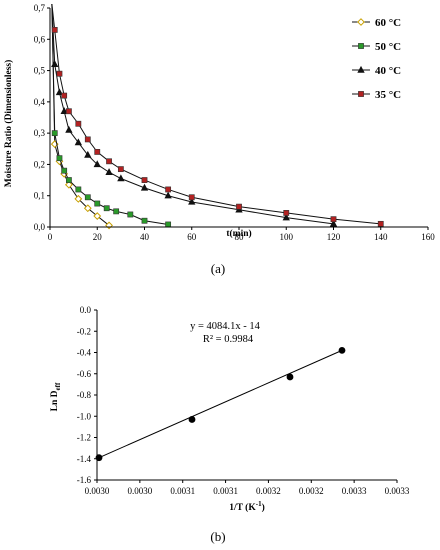  I want to click on chart-b-y-label: Ln Deff, so click(56, 396).